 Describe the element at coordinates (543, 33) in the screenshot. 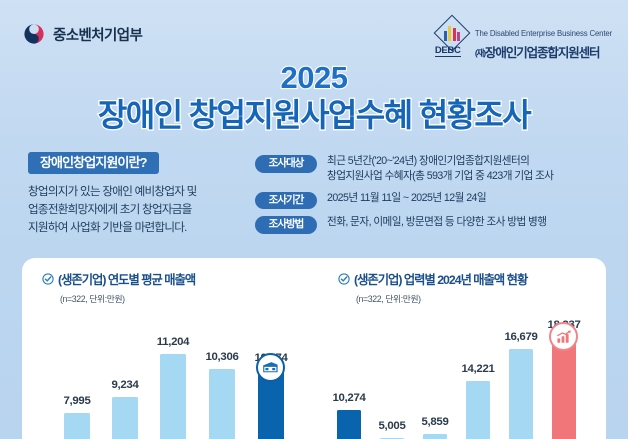

I see `debc-english-name: The Disabled Enterprise Business Center` at that location.